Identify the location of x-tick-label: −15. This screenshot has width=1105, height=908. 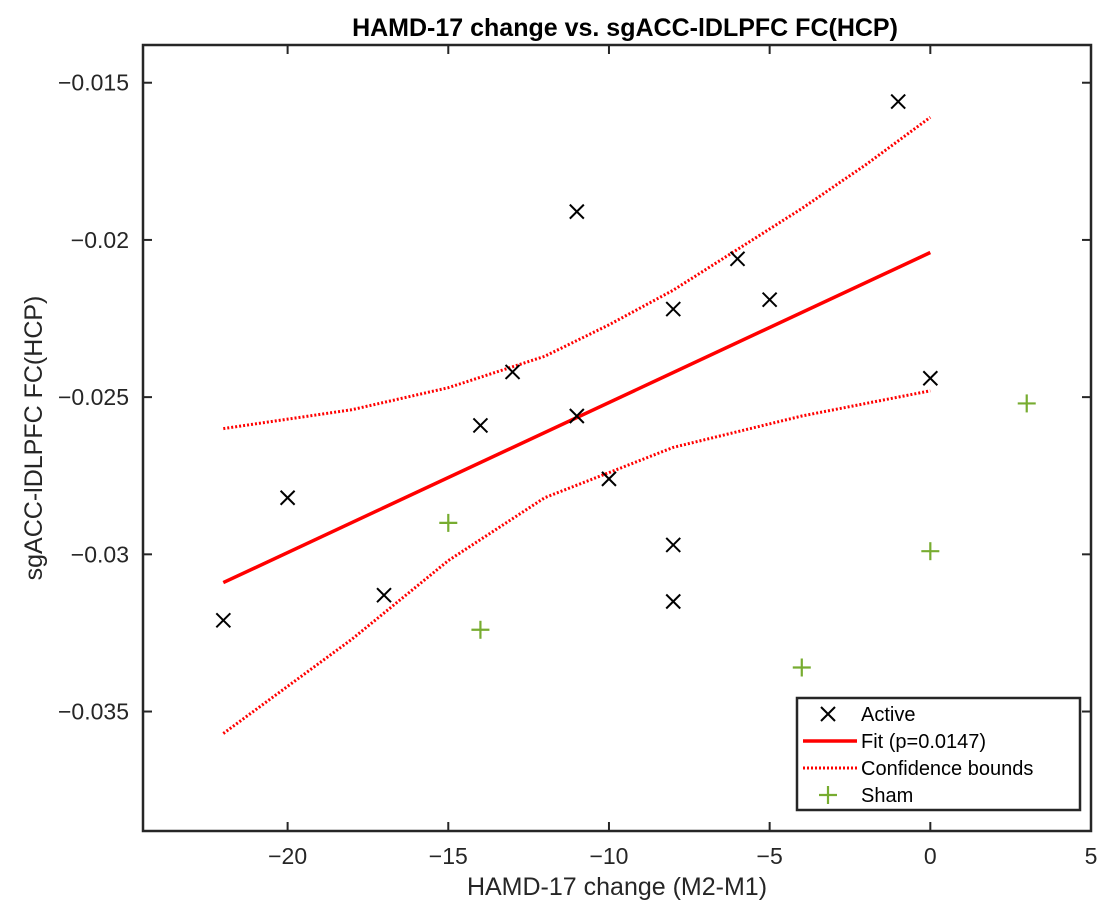
(448, 856).